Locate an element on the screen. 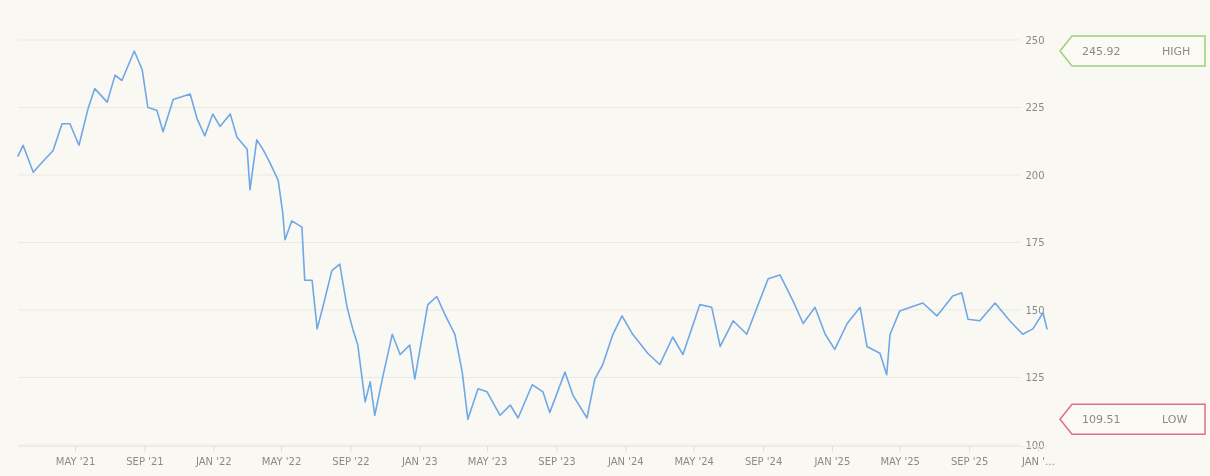 The height and width of the screenshot is (476, 1210). x-tick-label: SEP '24 is located at coordinates (763, 462).